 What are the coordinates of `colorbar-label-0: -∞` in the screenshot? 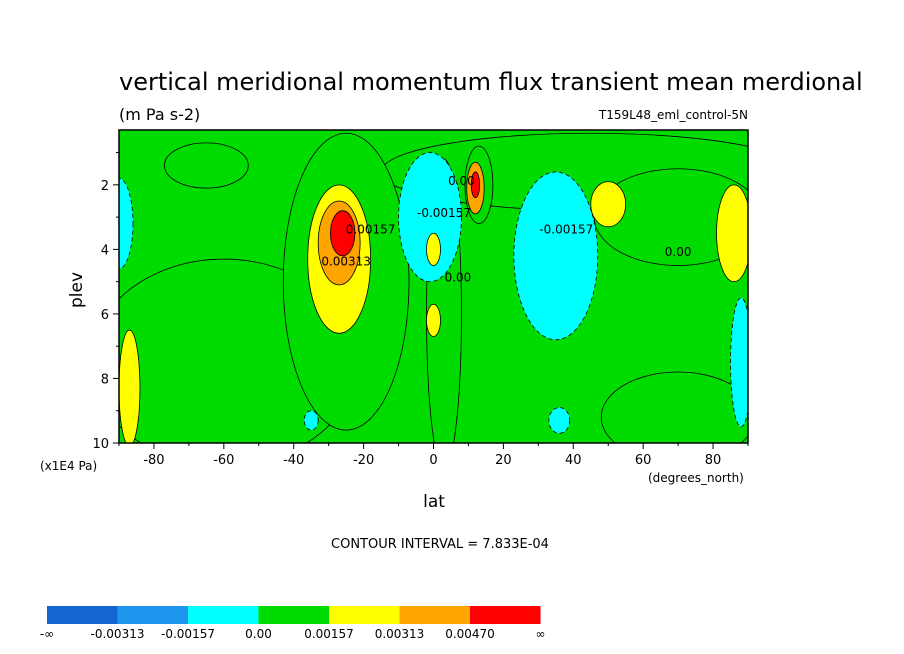 It's located at (47, 634).